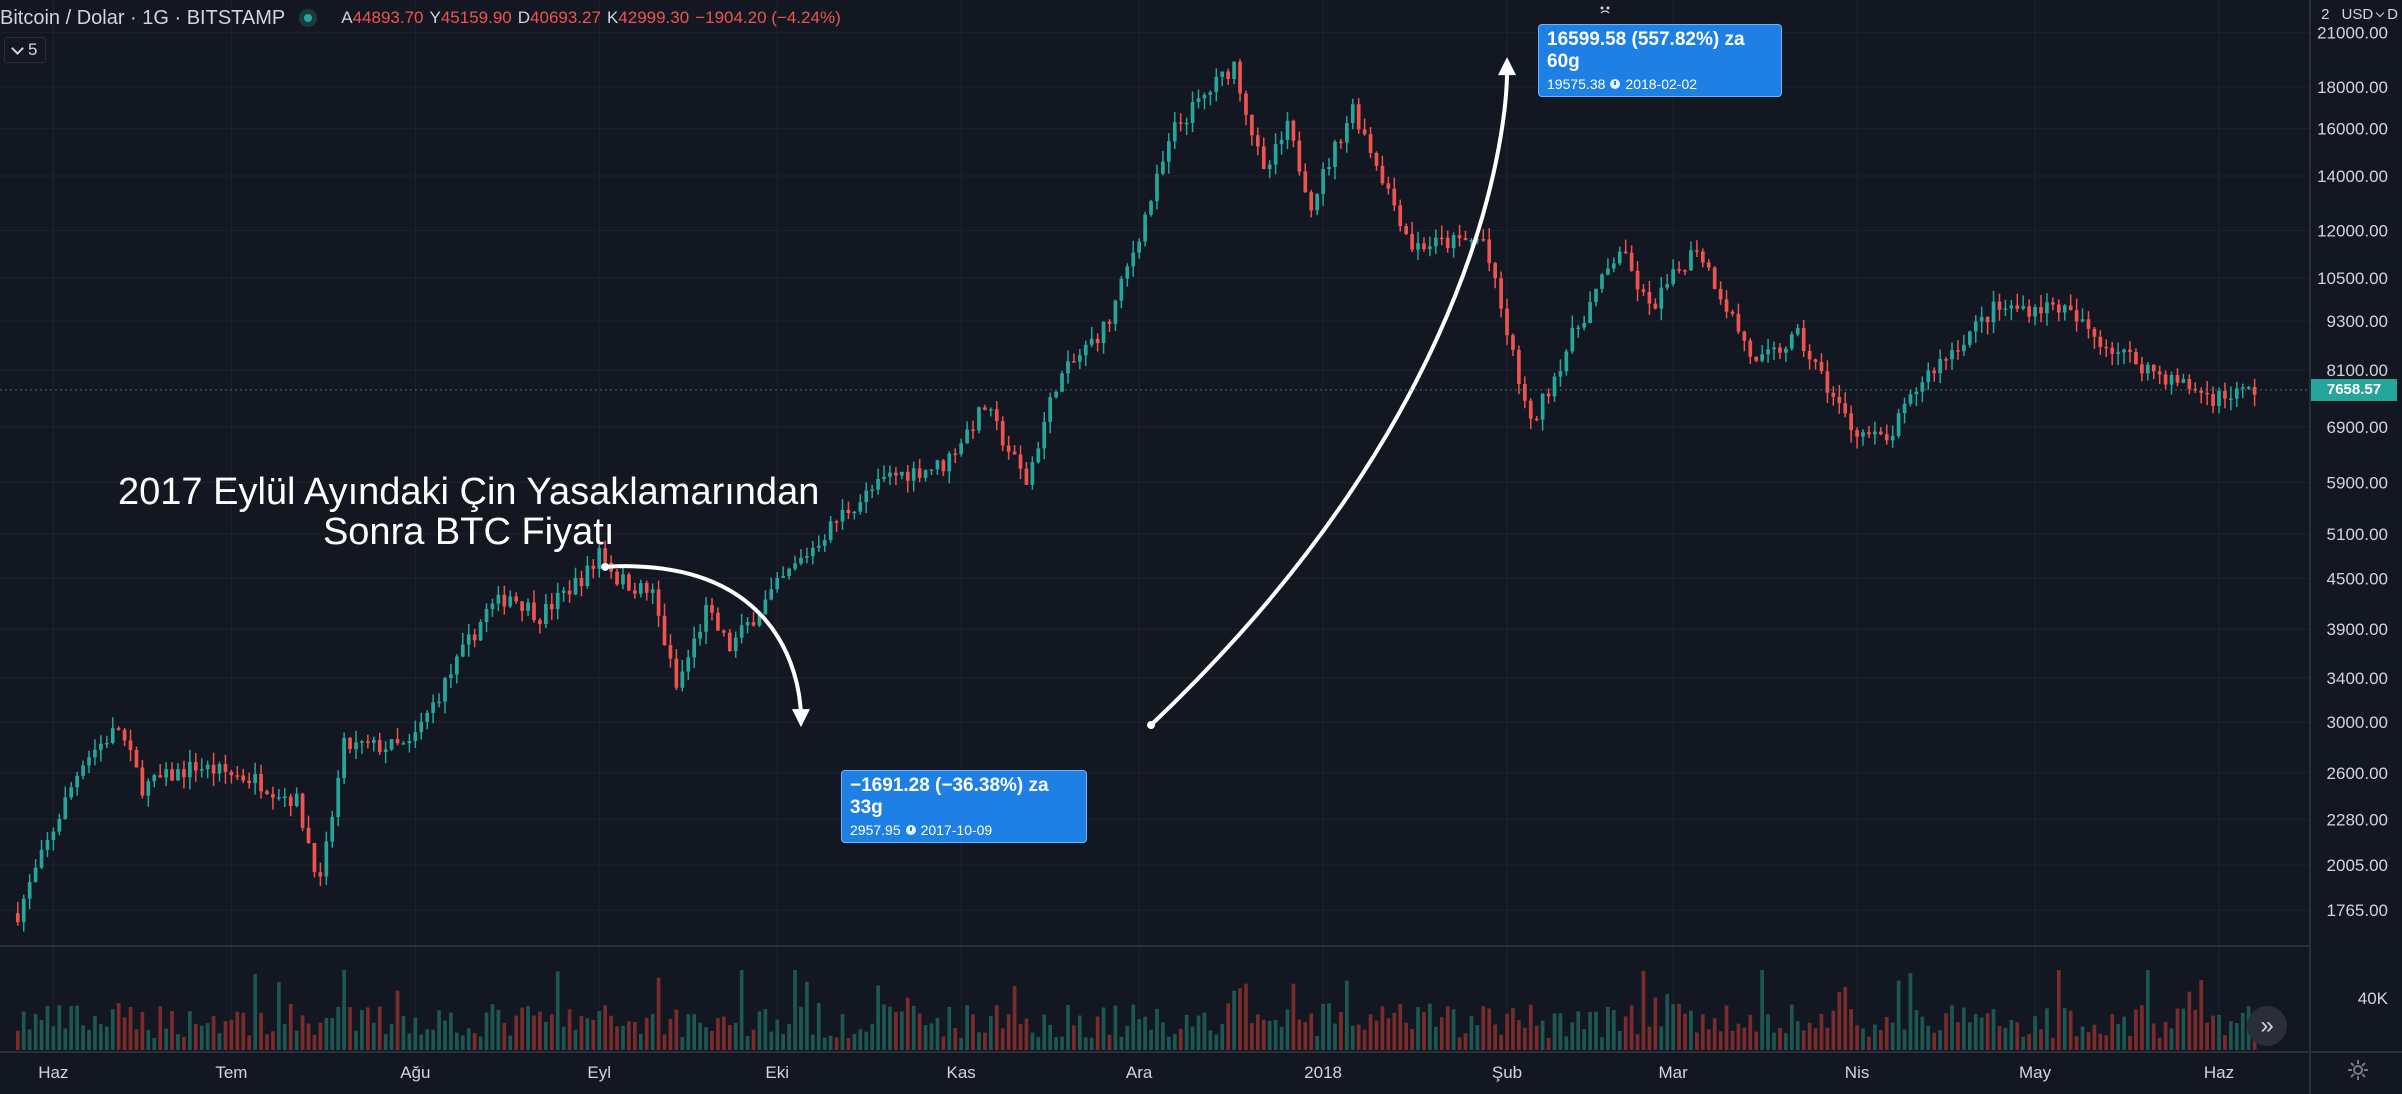  Describe the element at coordinates (2359, 14) in the screenshot. I see `currency-selector: 2 USD D` at that location.